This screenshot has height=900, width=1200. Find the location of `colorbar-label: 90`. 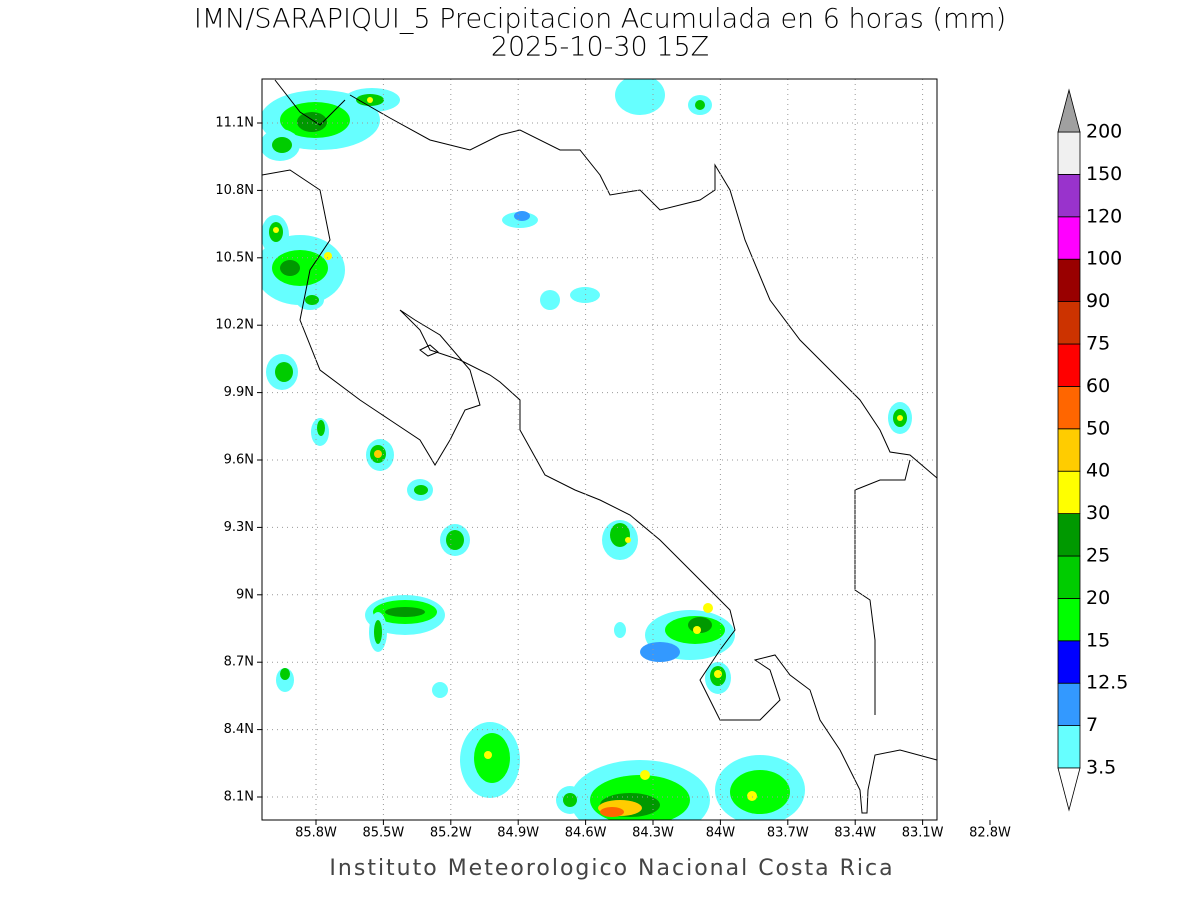

colorbar-label: 90 is located at coordinates (1098, 301).